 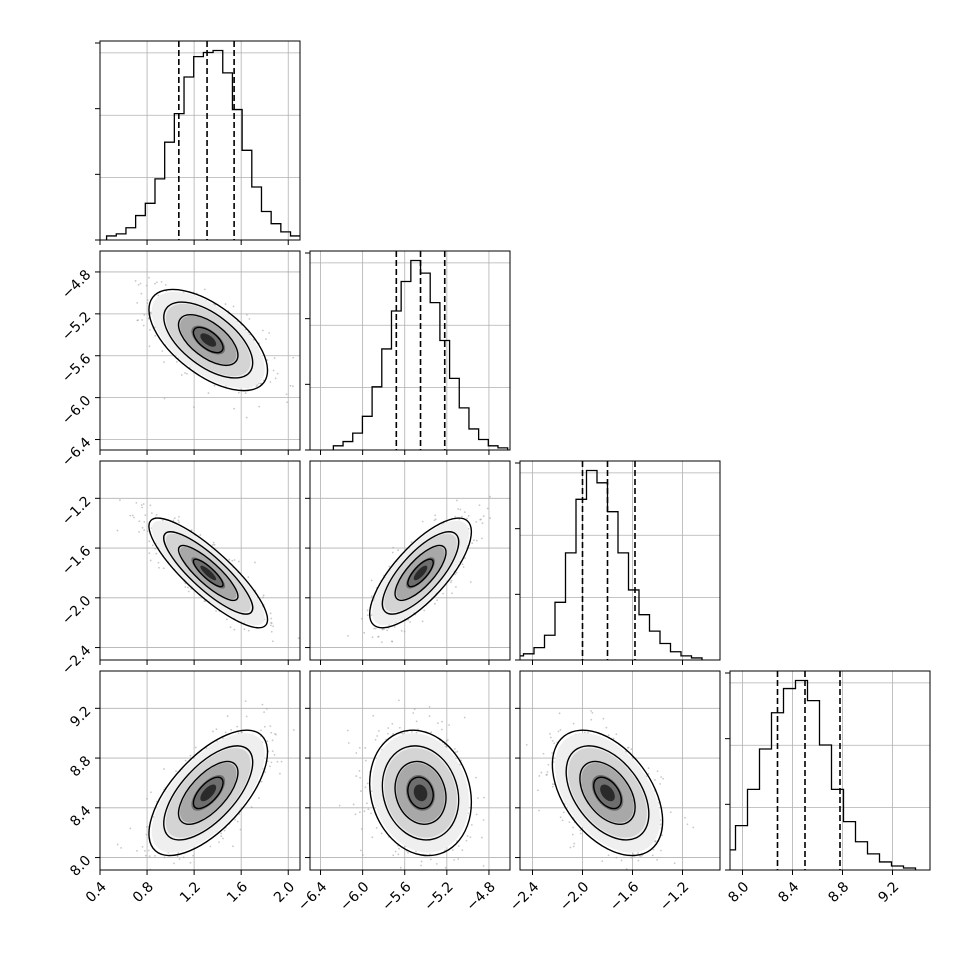 What do you see at coordinates (237, 892) in the screenshot?
I see `x-tick-label: 1.6` at bounding box center [237, 892].